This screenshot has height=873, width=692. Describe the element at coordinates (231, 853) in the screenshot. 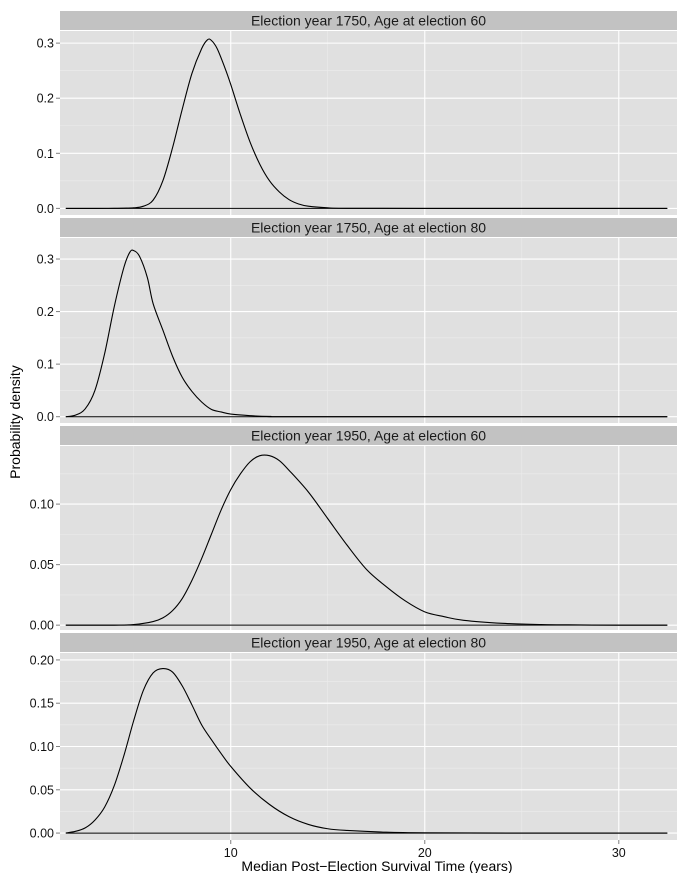

I see `x-tick-label: 10` at that location.